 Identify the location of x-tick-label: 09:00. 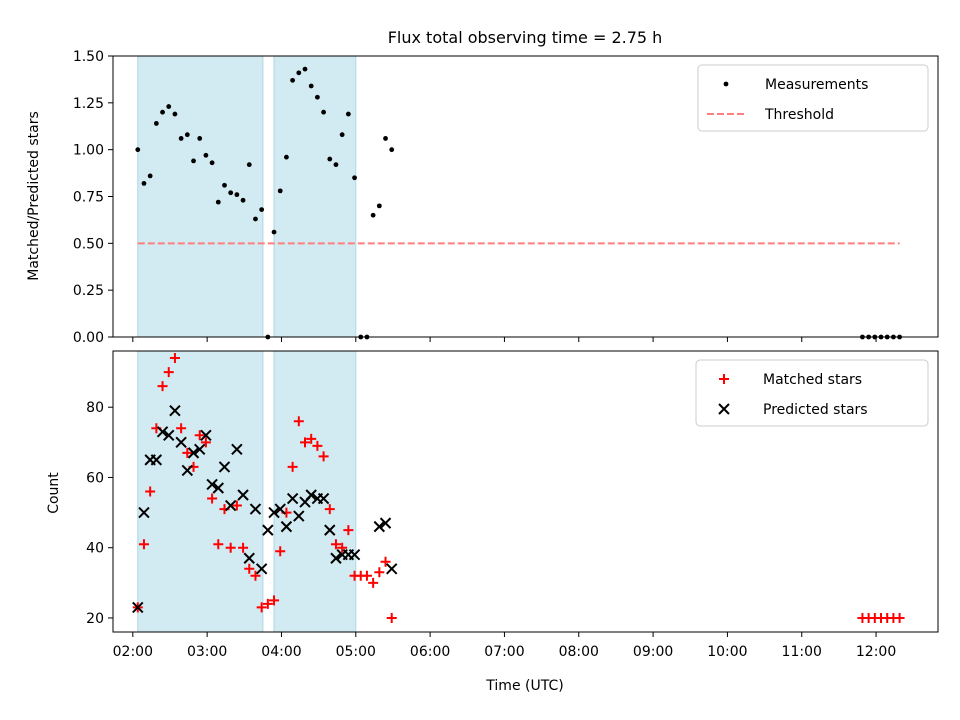
(653, 652).